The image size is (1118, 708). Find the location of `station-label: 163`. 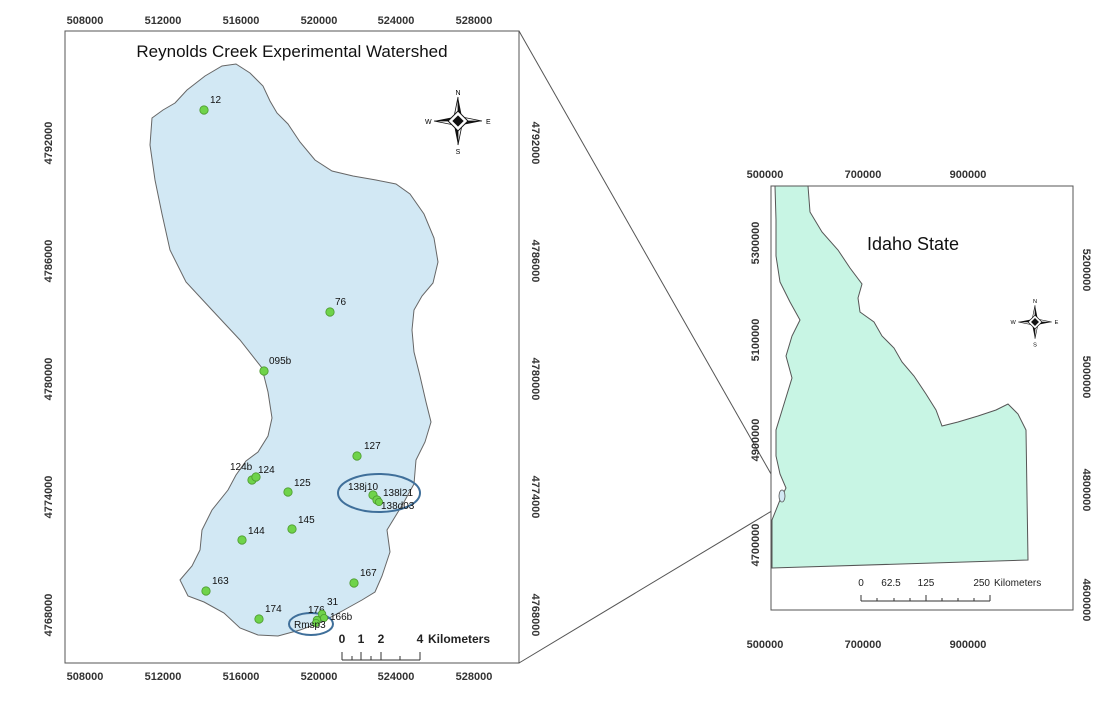

station-label: 163 is located at coordinates (220, 581).